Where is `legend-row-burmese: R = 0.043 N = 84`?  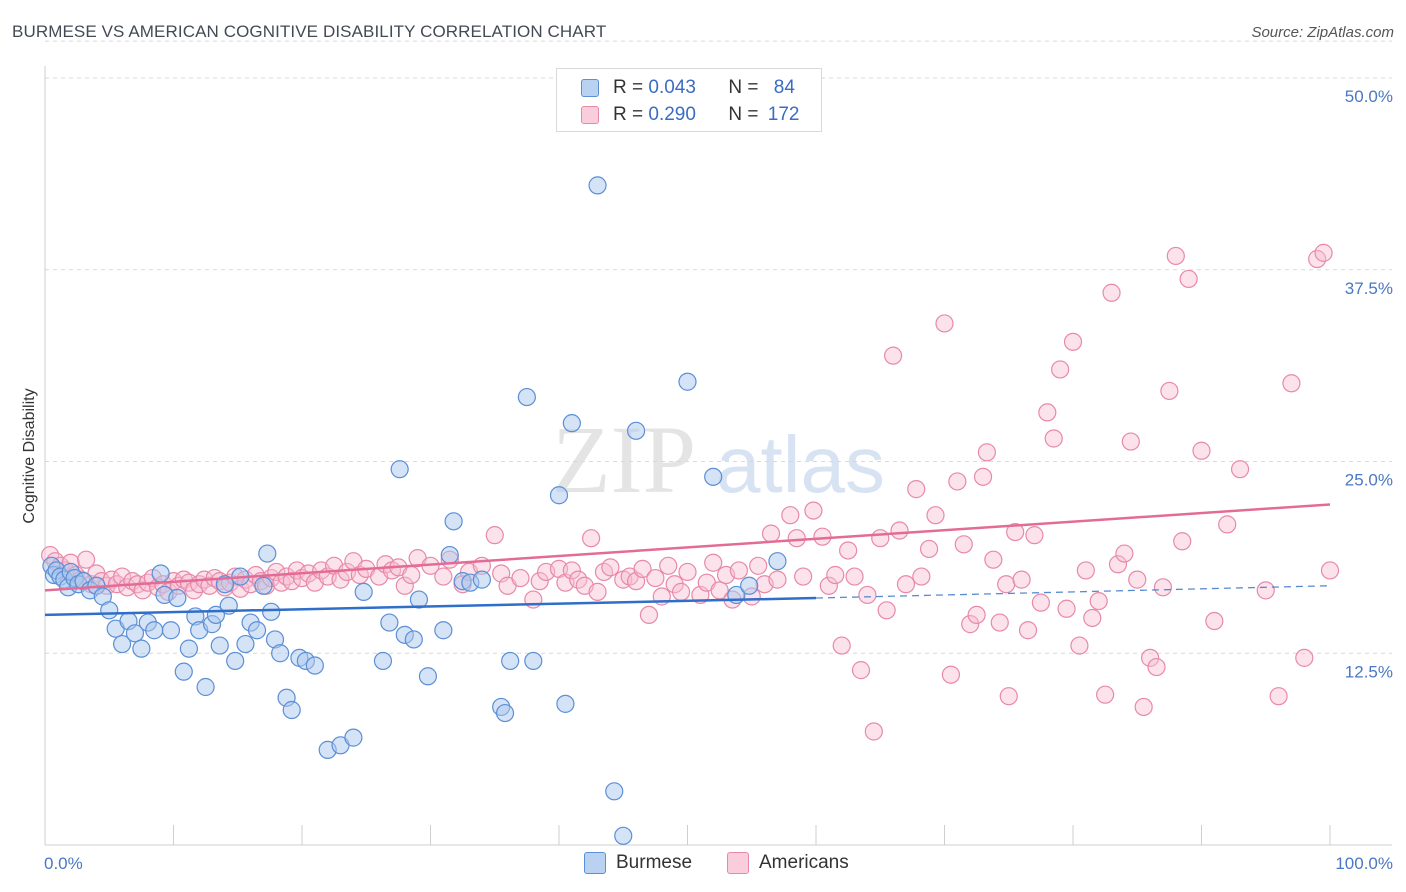
legend-row-burmese: R = 0.043 N = 84 is located at coordinates (688, 88).